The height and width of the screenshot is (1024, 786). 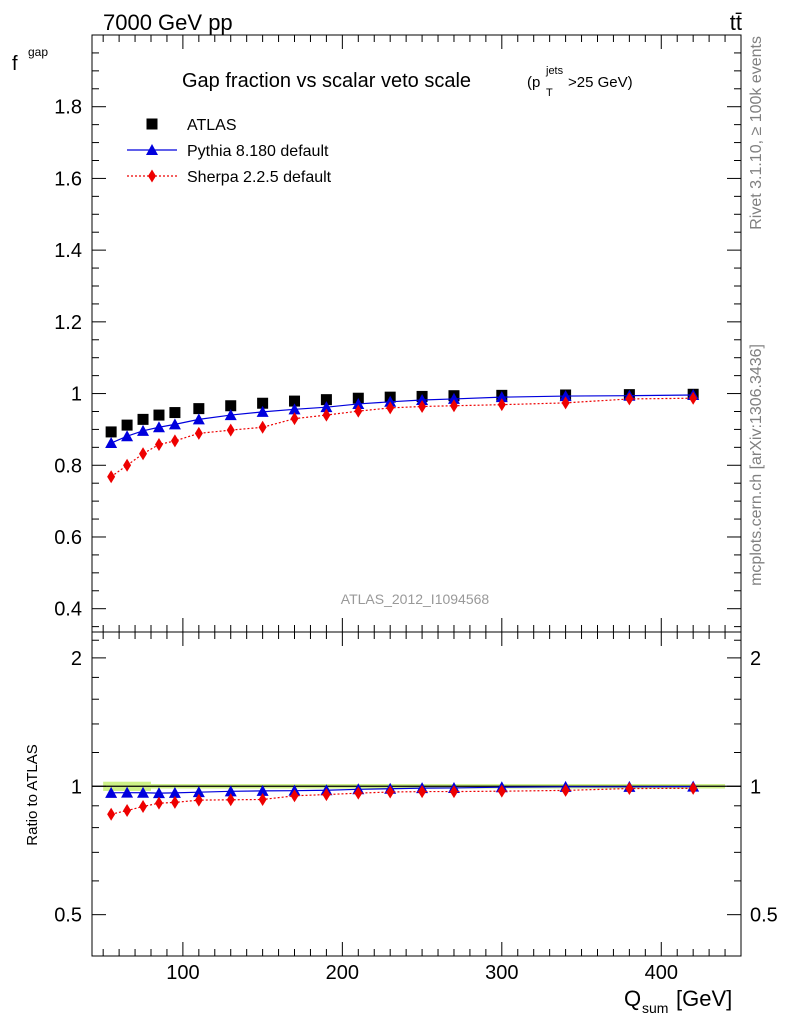 I want to click on y-tick-label: 1.4, so click(x=68, y=251).